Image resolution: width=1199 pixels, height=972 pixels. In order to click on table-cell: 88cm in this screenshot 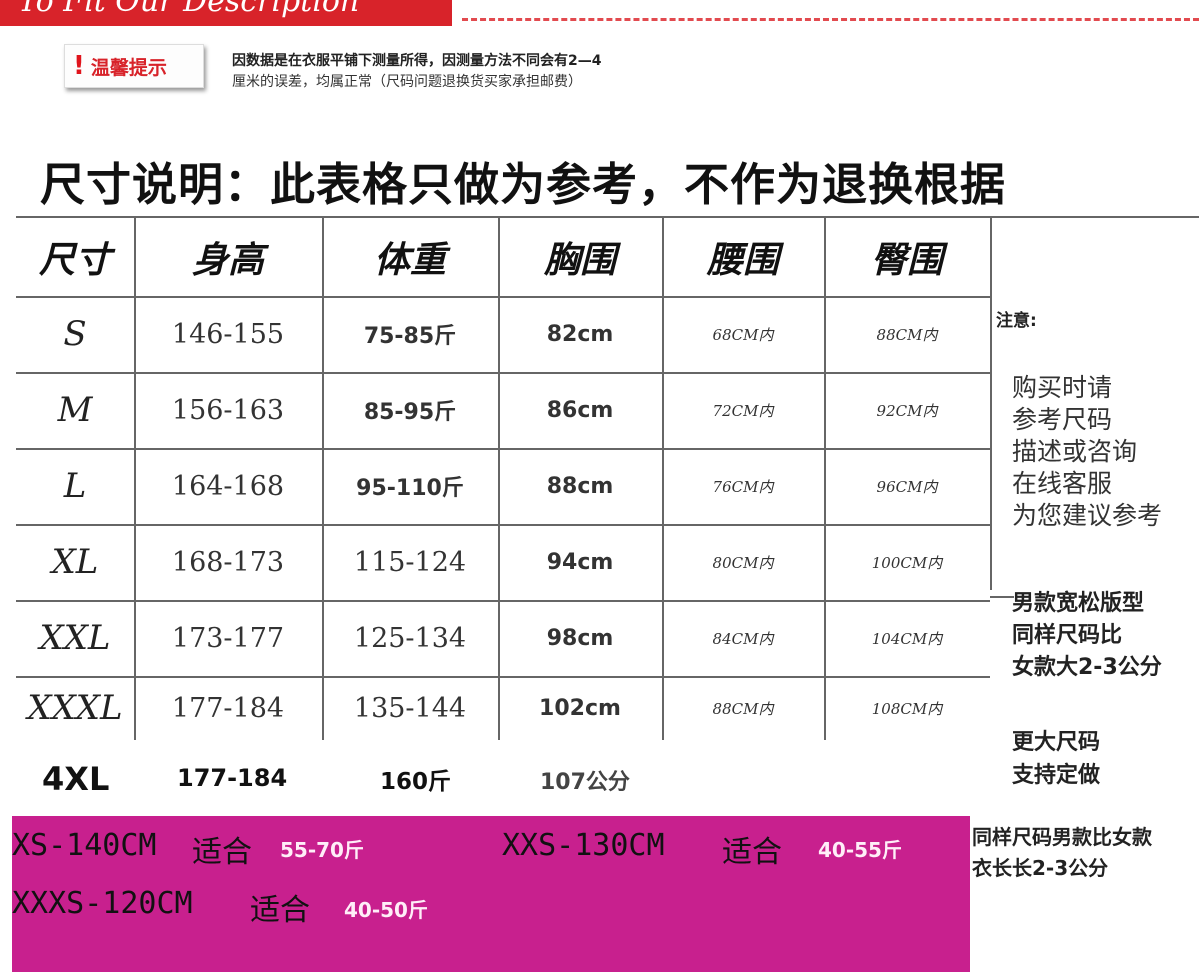, I will do `click(580, 486)`.